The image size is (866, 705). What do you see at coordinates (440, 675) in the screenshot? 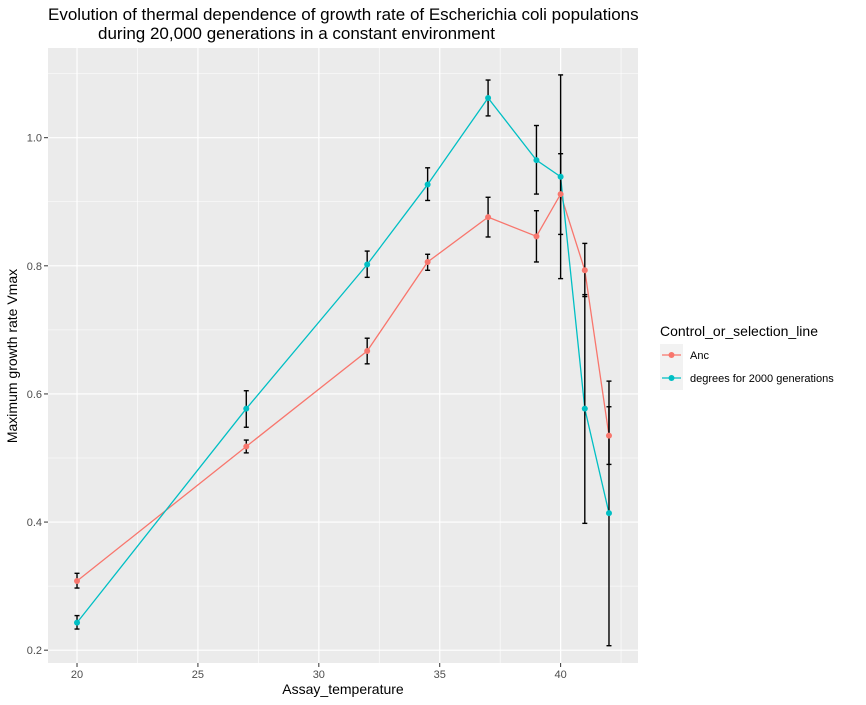
I see `x-tick-label: 35` at bounding box center [440, 675].